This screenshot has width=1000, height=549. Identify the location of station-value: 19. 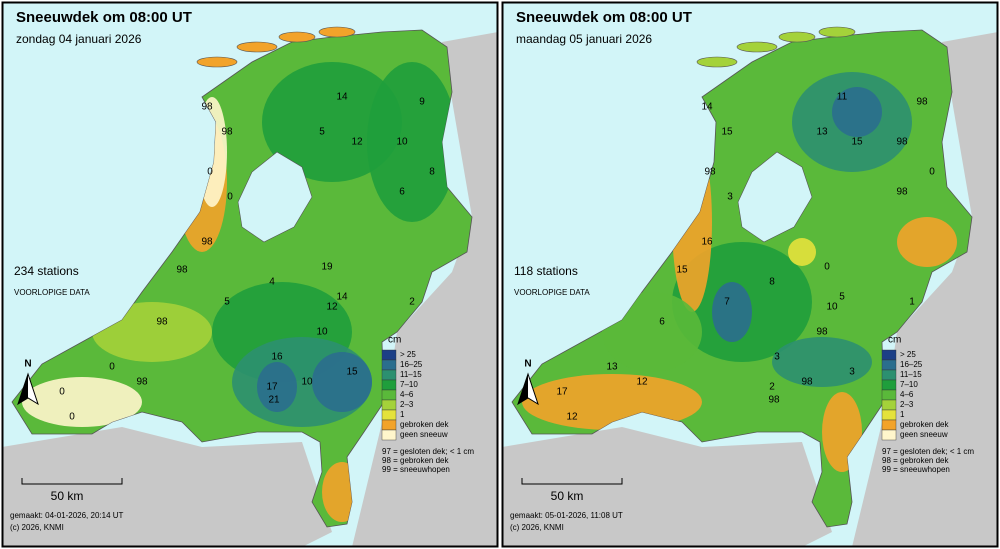
(327, 267).